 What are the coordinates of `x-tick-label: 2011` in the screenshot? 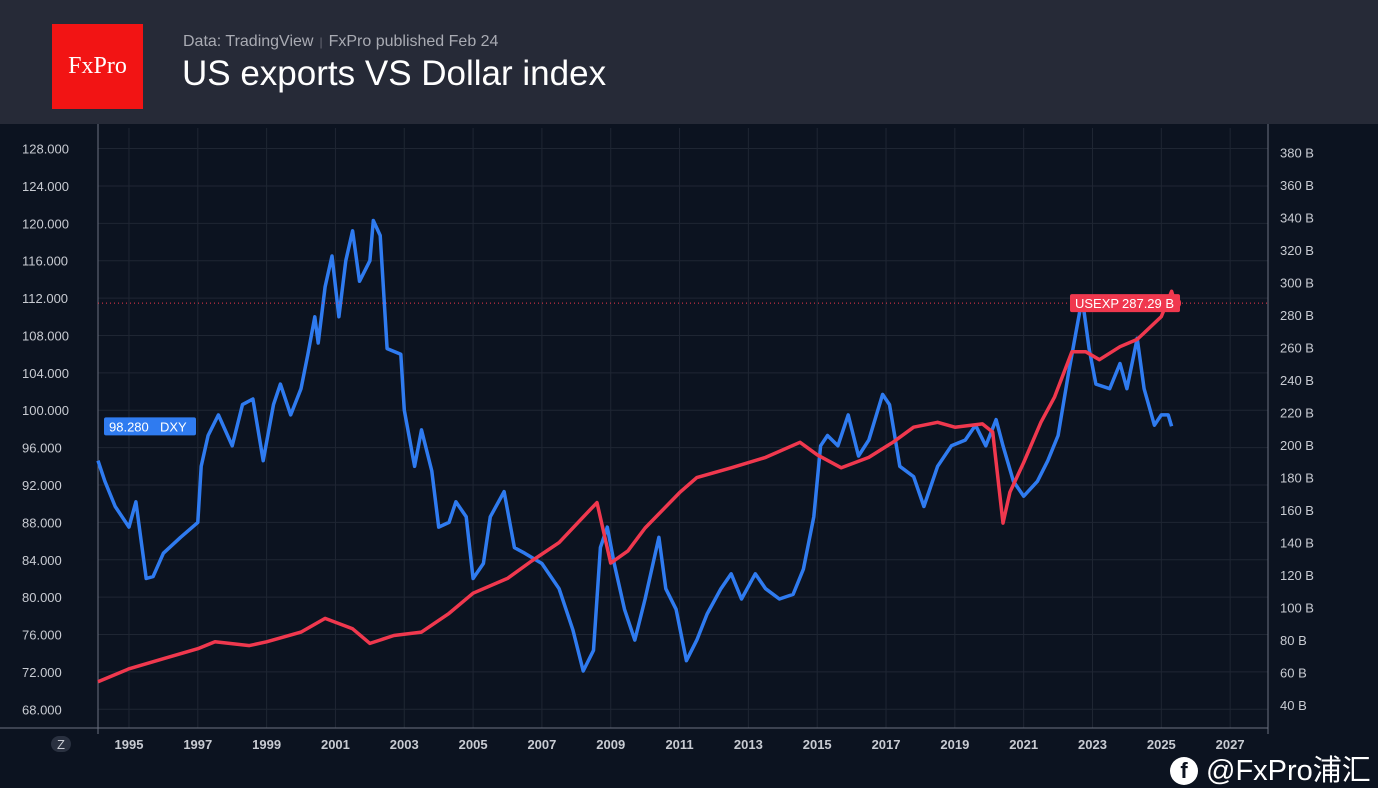 It's located at (679, 744).